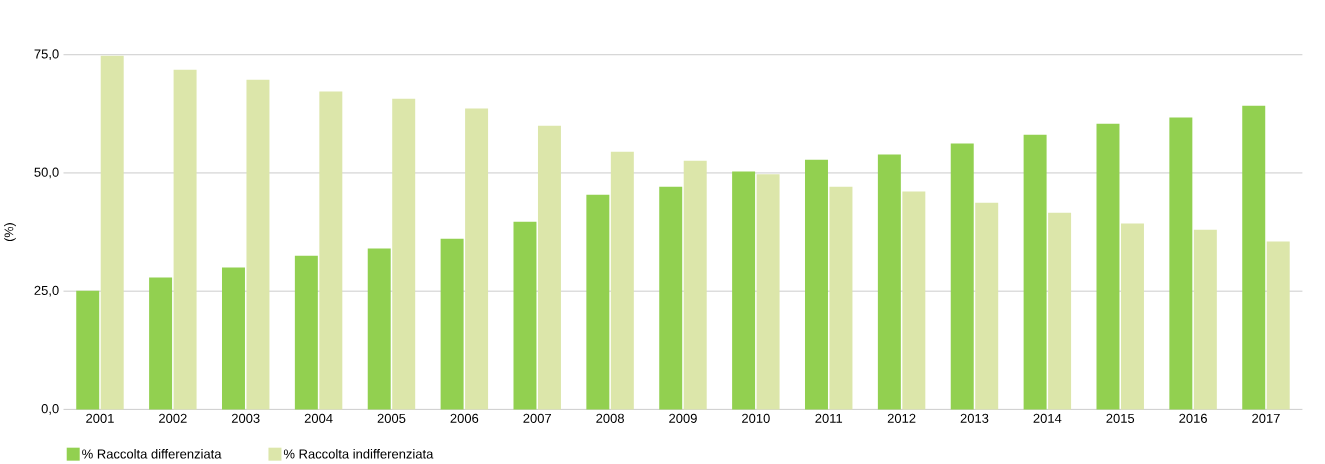  I want to click on x-tick-label: 2006, so click(464, 418).